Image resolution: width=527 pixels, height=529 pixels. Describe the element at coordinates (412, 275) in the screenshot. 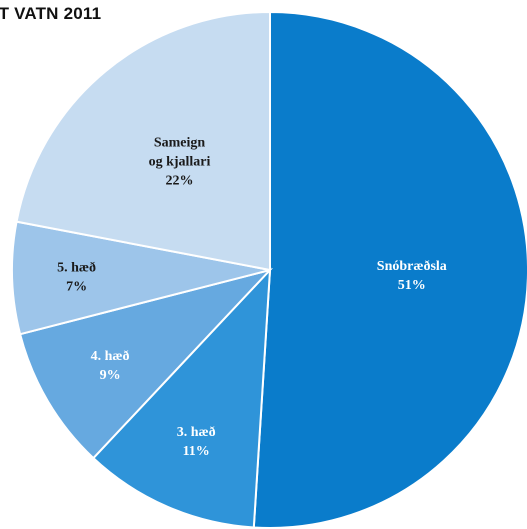

I see `slice-label-snobr-sla: Snóbræðsla 51%` at that location.